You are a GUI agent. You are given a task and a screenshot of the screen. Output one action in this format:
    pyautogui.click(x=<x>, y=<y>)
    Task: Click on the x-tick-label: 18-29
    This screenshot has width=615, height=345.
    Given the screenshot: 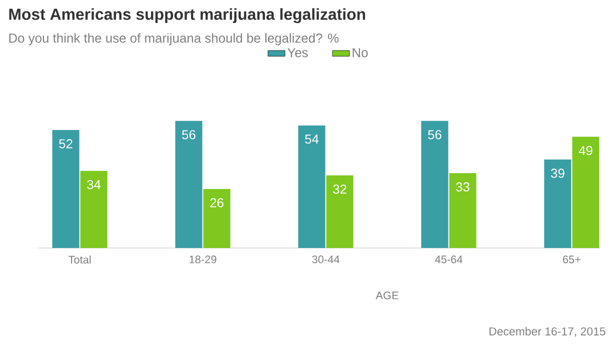 What is the action you would take?
    pyautogui.click(x=203, y=260)
    